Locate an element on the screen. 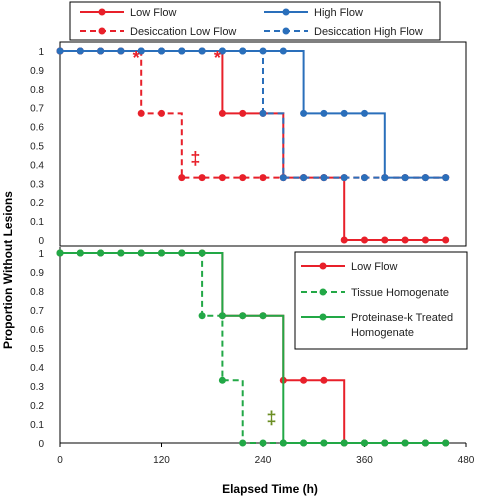 Image resolution: width=478 pixels, height=500 pixels. legend-label: Low Flow is located at coordinates (374, 267).